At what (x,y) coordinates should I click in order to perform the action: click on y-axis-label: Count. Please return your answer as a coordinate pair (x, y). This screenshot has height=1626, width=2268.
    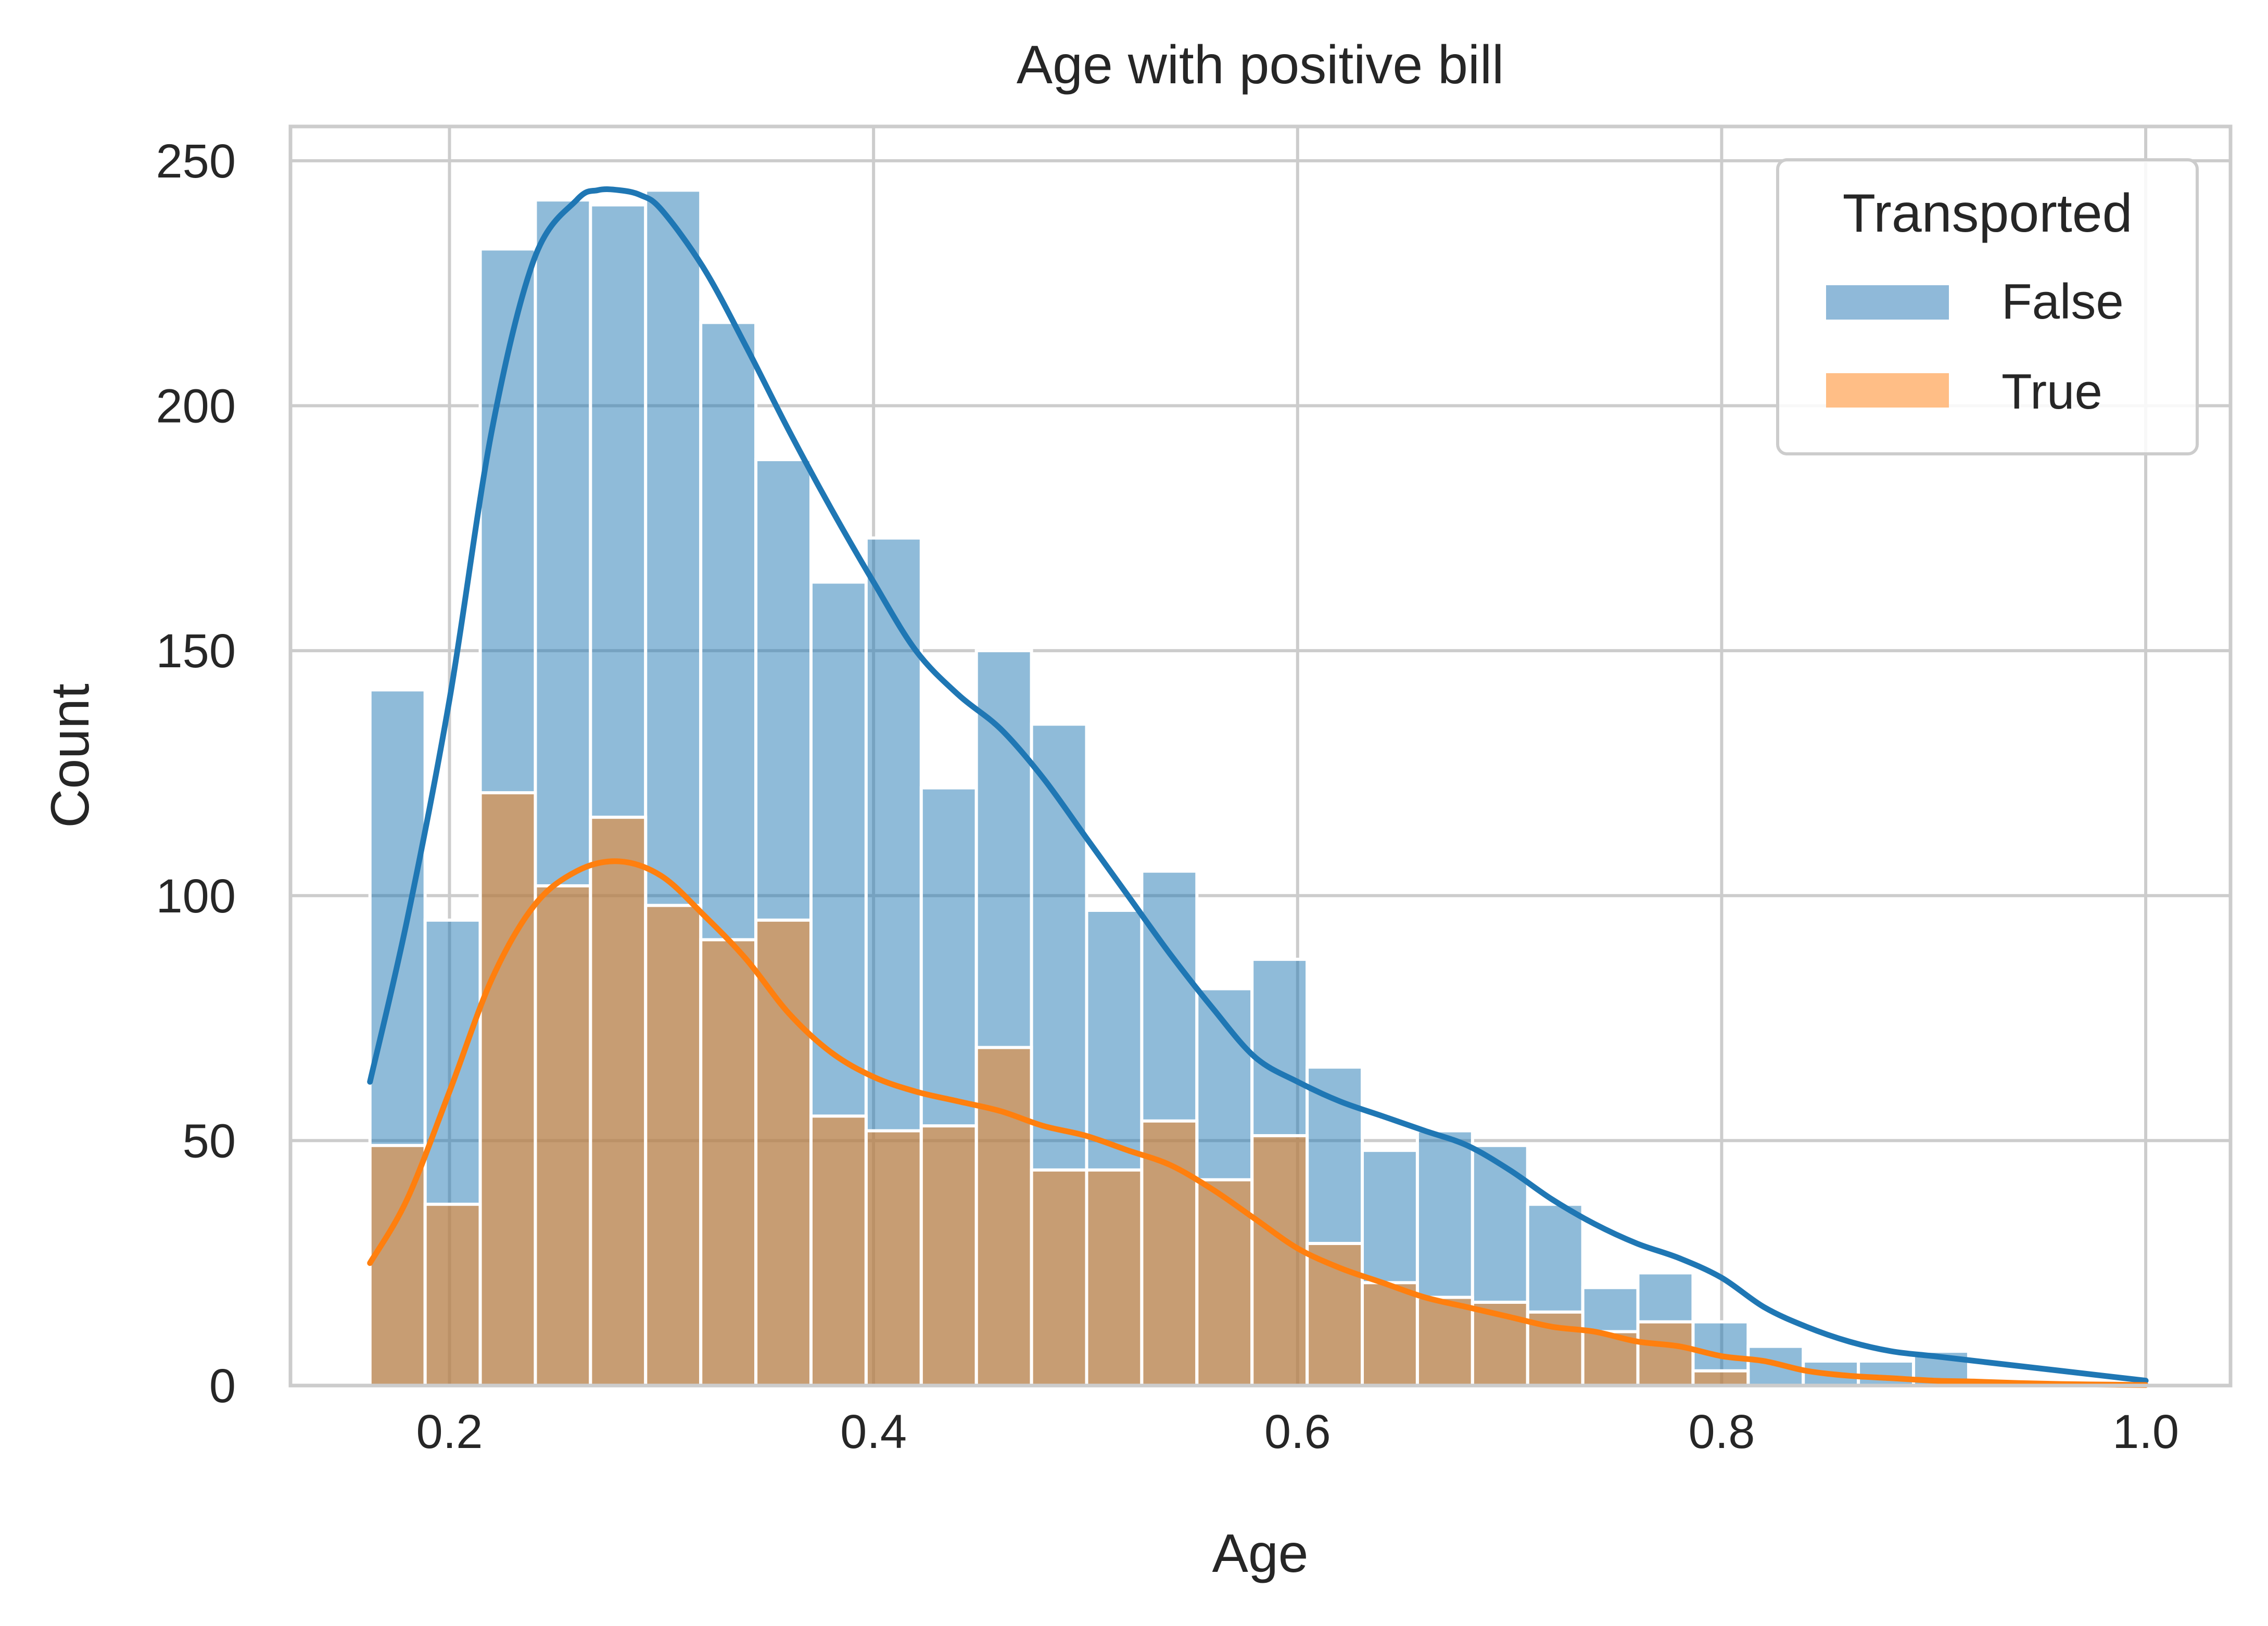
    Looking at the image, I should click on (70, 755).